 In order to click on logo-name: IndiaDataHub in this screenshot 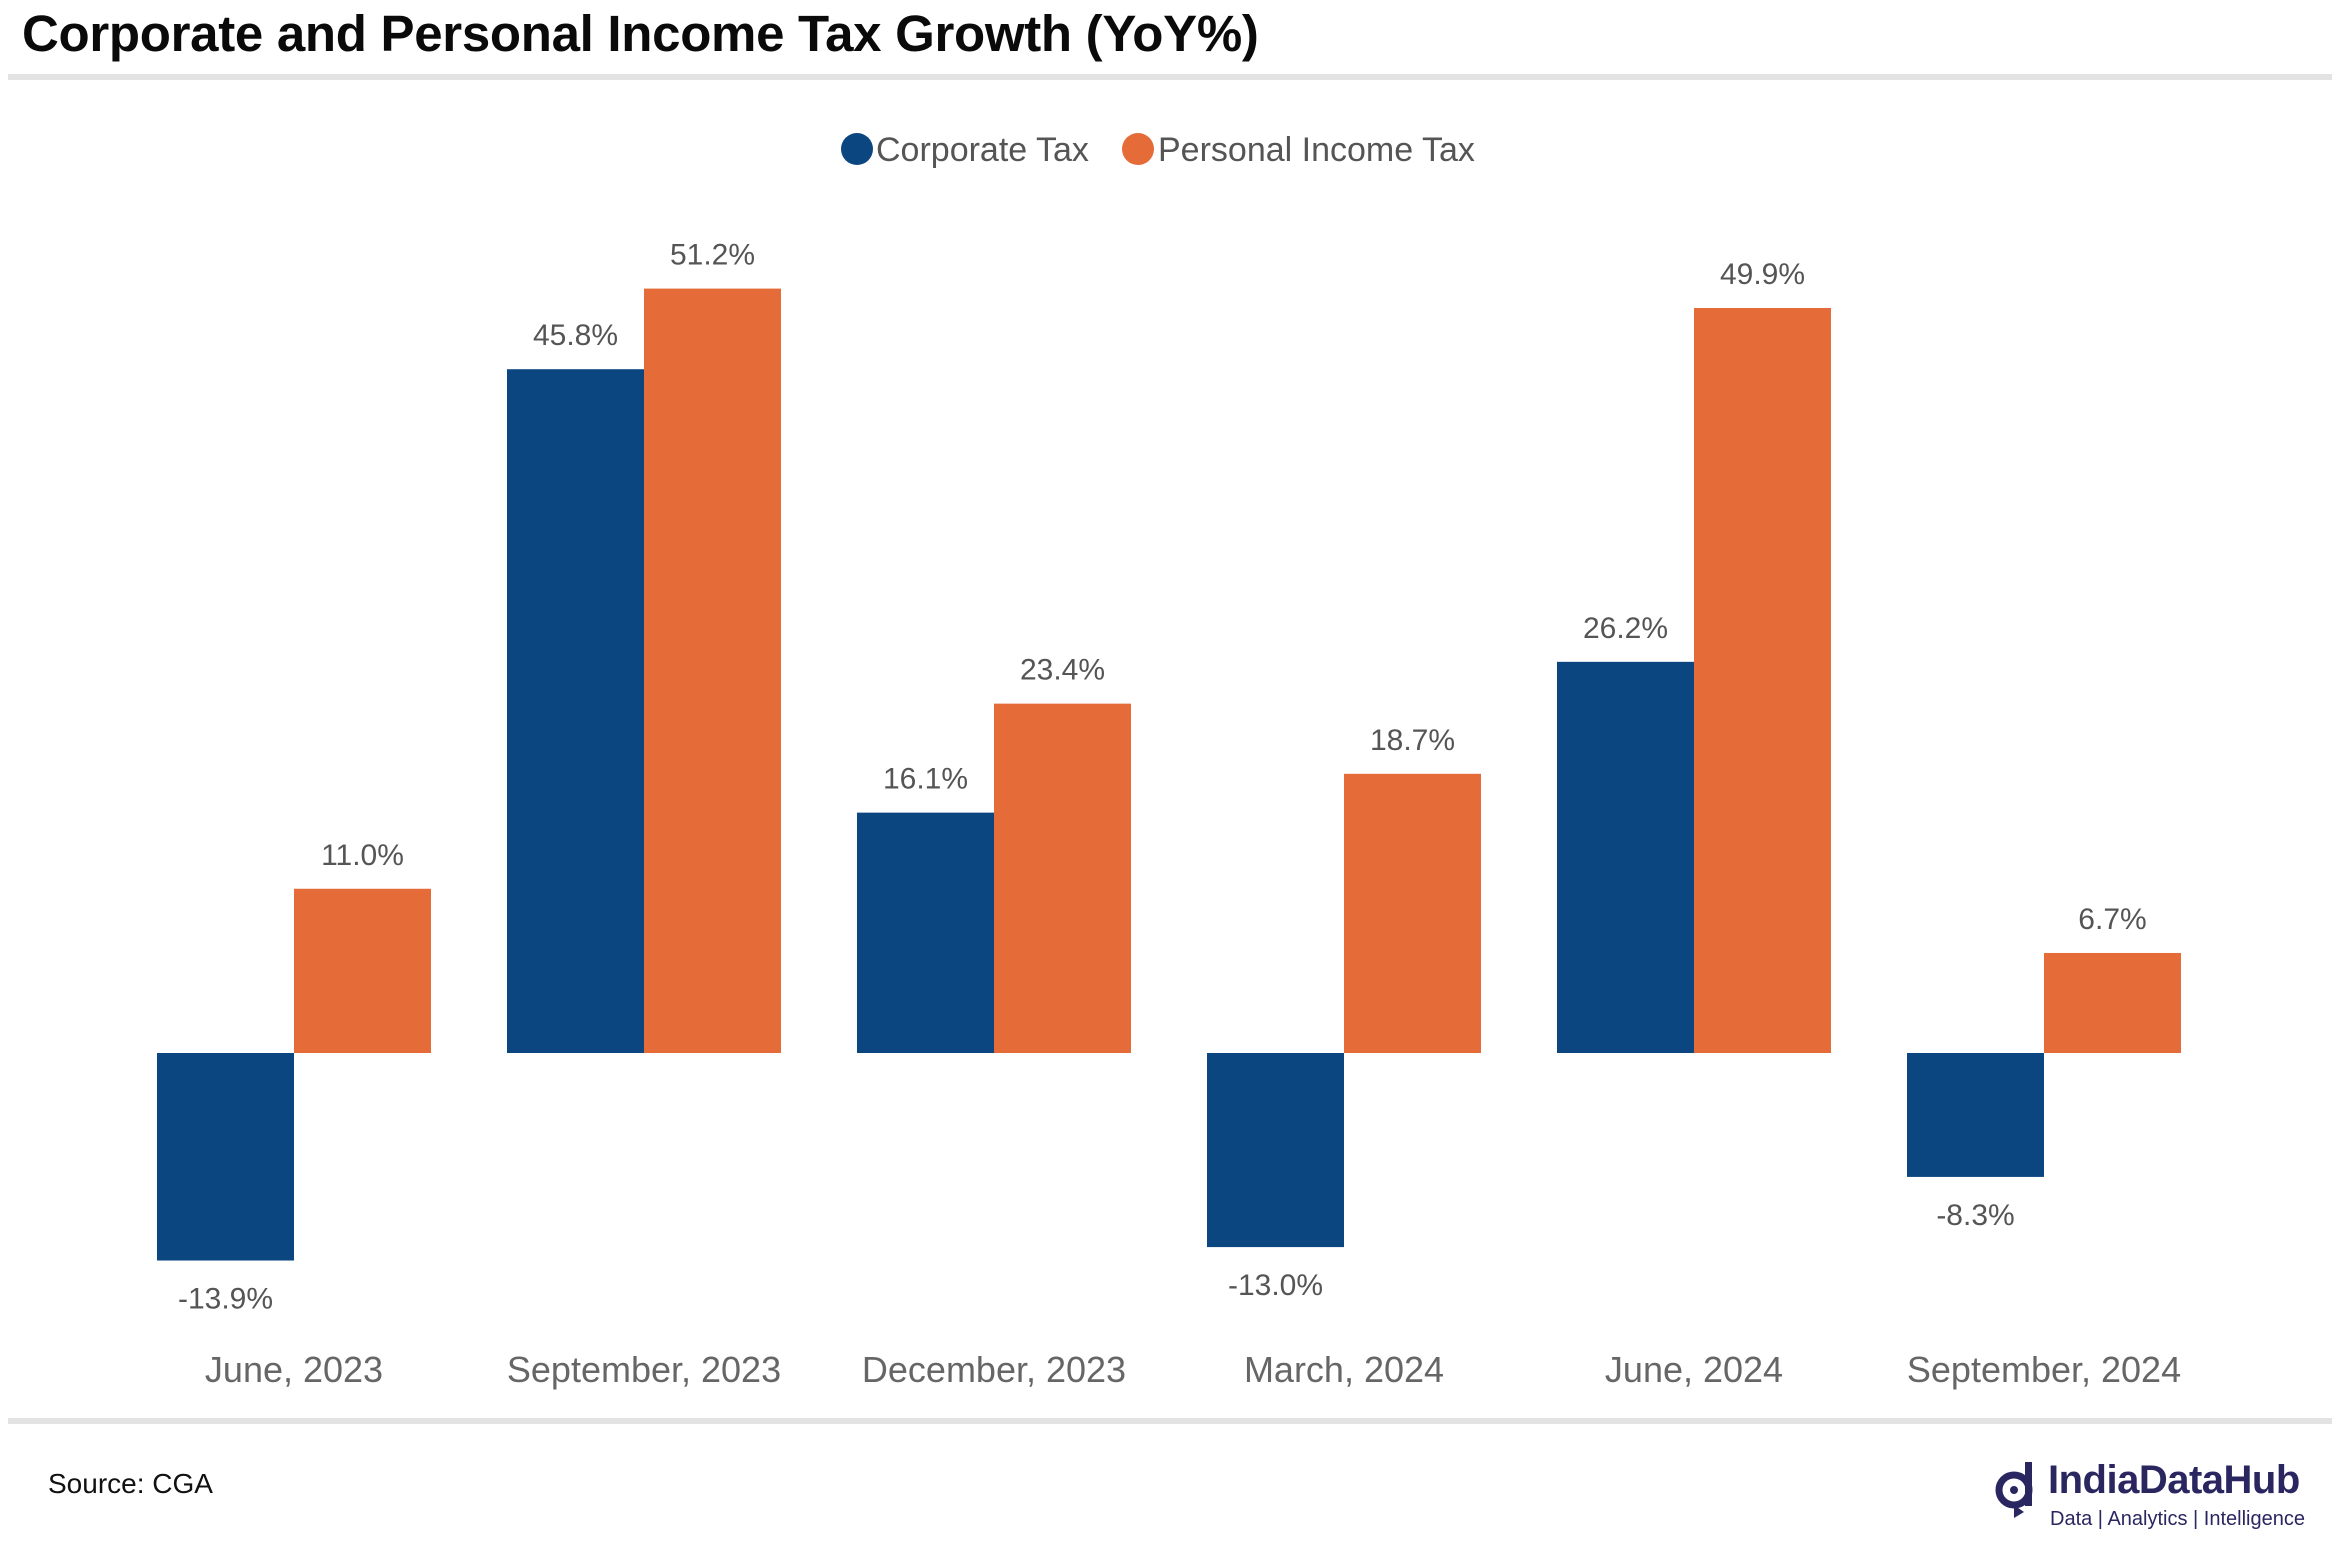, I will do `click(2174, 1480)`.